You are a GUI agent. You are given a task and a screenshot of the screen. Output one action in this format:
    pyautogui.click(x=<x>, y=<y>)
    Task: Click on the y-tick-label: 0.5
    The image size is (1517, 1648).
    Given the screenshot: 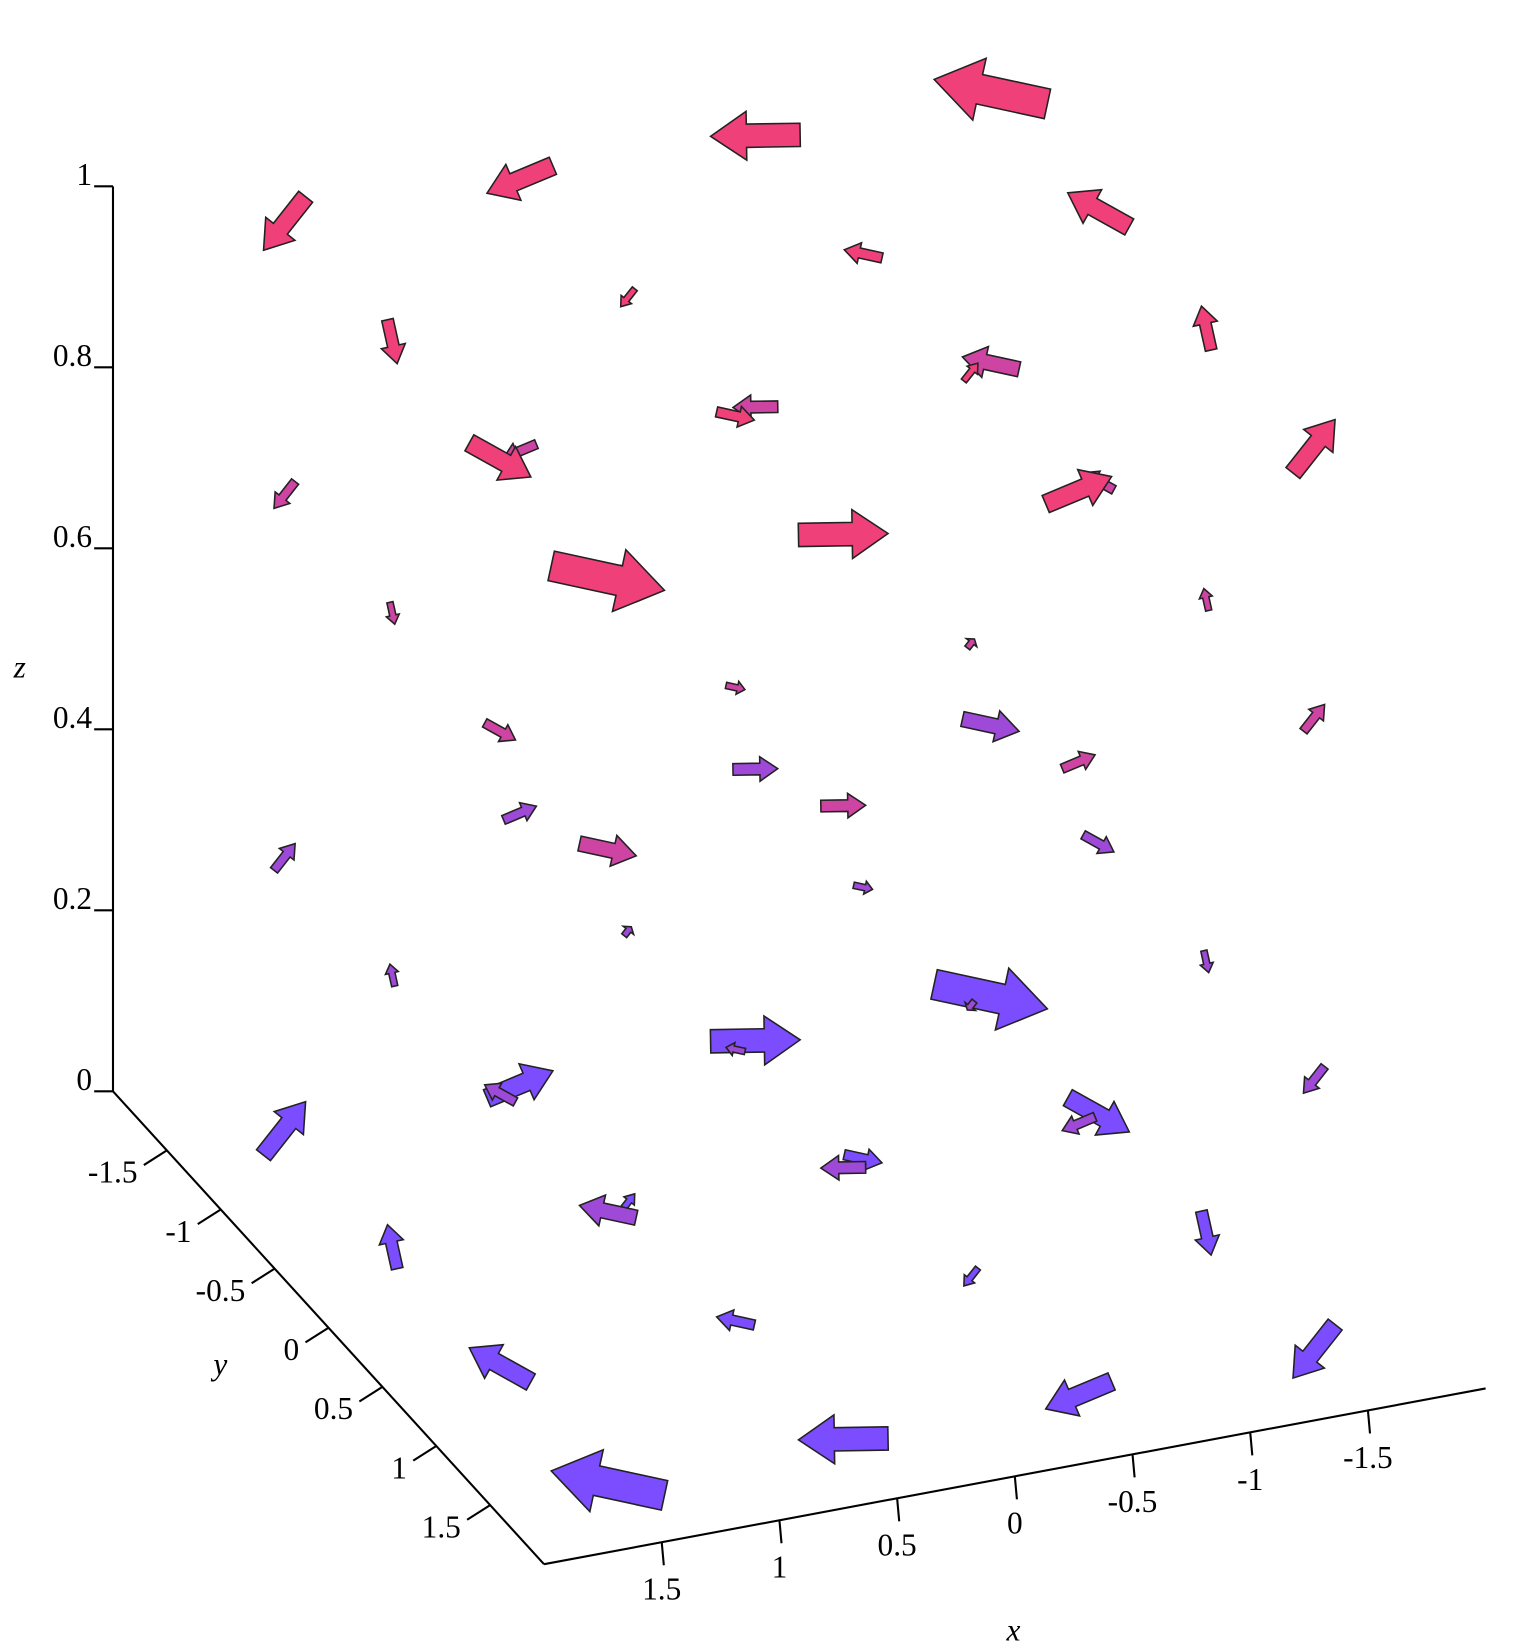 What is the action you would take?
    pyautogui.click(x=333, y=1408)
    